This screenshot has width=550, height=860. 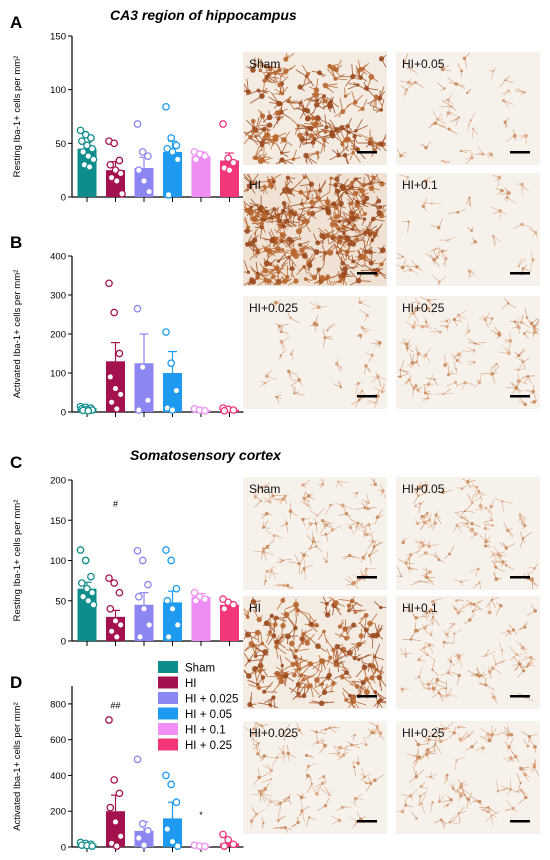 I want to click on y-tick-label: 0, so click(x=63, y=848).